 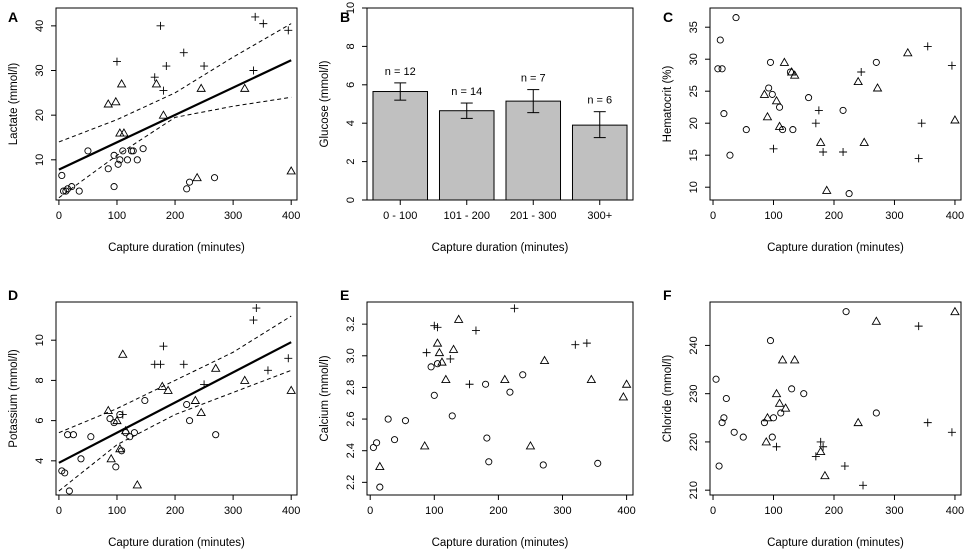 What do you see at coordinates (400, 72) in the screenshot?
I see `sample-size-label: n = 12` at bounding box center [400, 72].